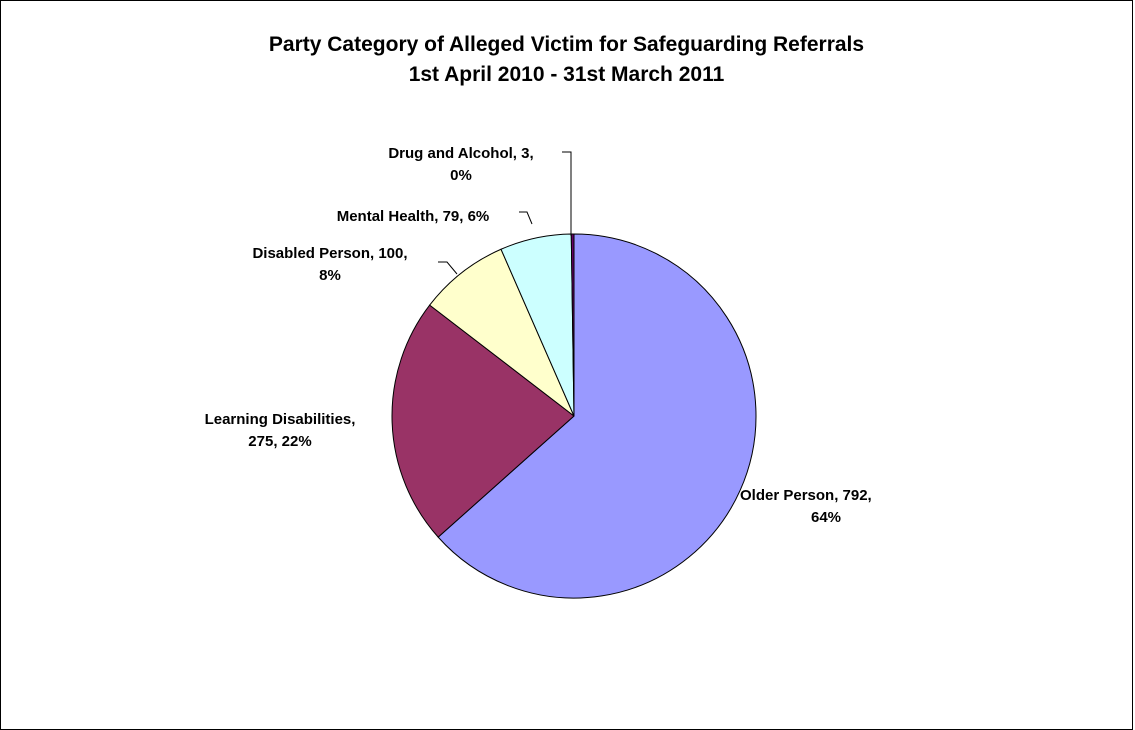  I want to click on pie-slice-older-person, so click(597, 416).